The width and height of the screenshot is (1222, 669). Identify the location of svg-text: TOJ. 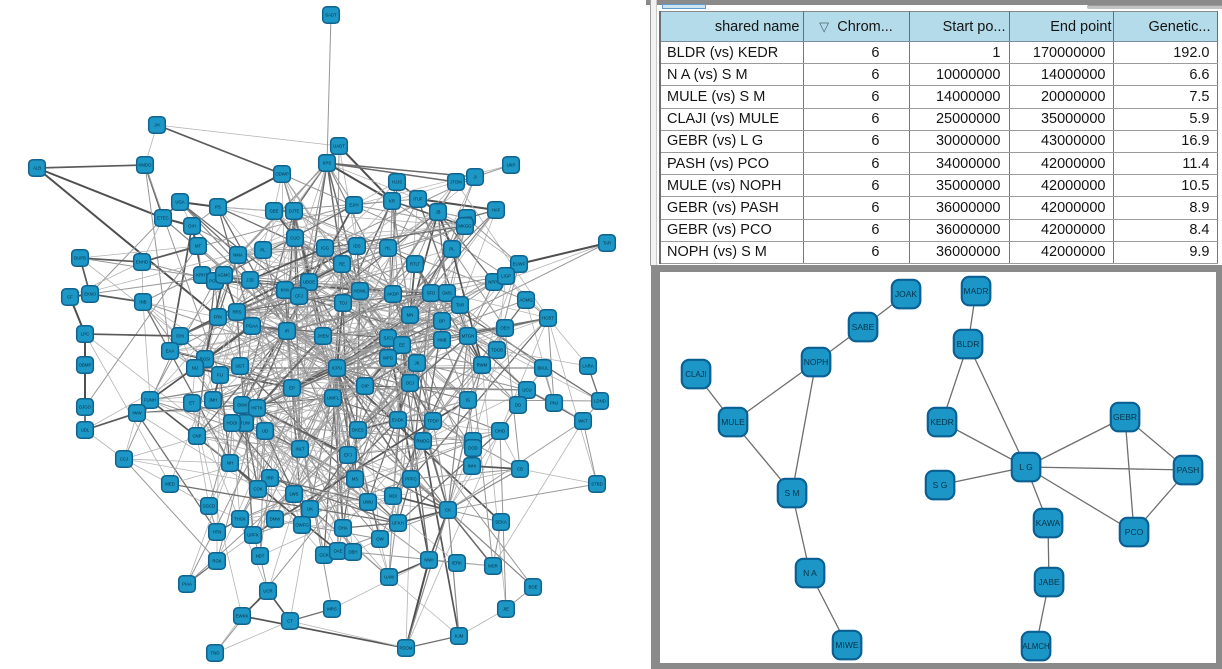
(343, 303).